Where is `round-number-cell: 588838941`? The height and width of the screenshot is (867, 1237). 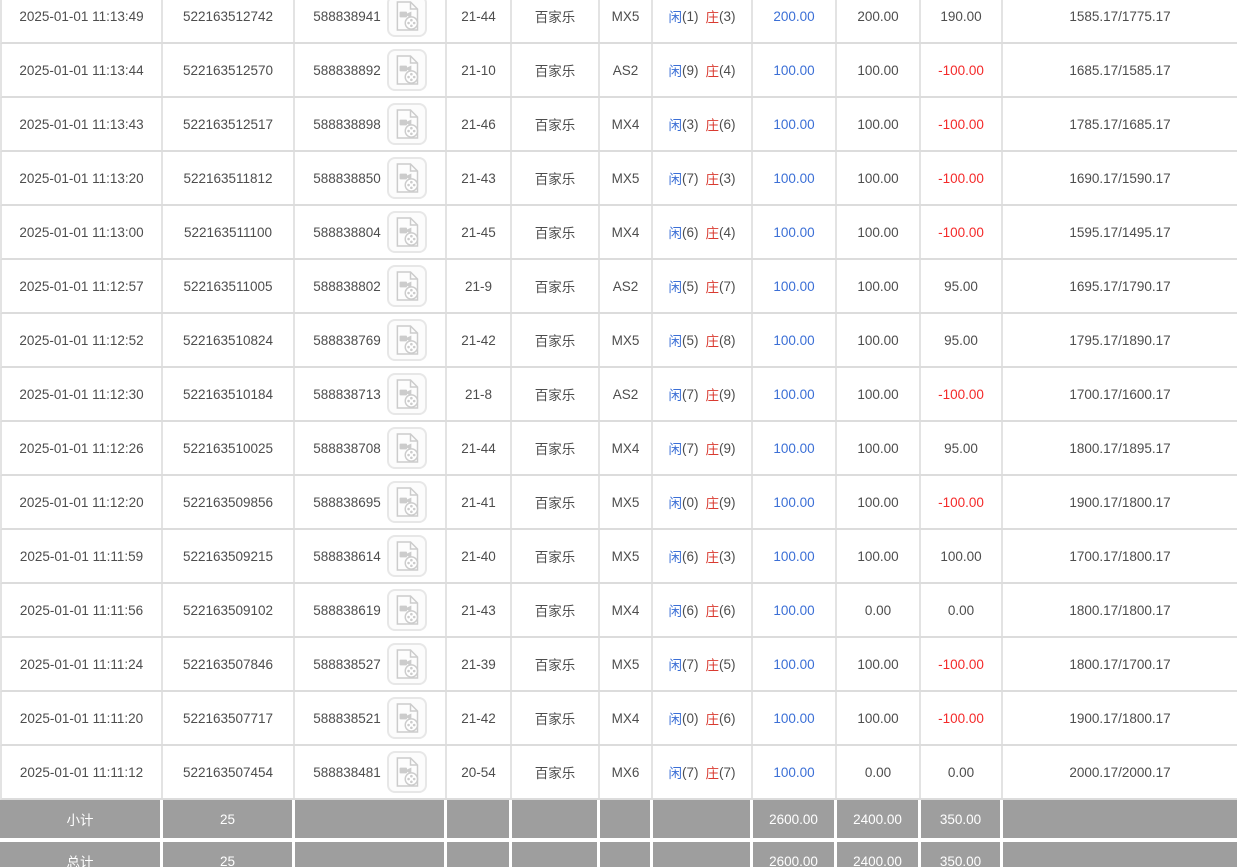
round-number-cell: 588838941 is located at coordinates (371, 21).